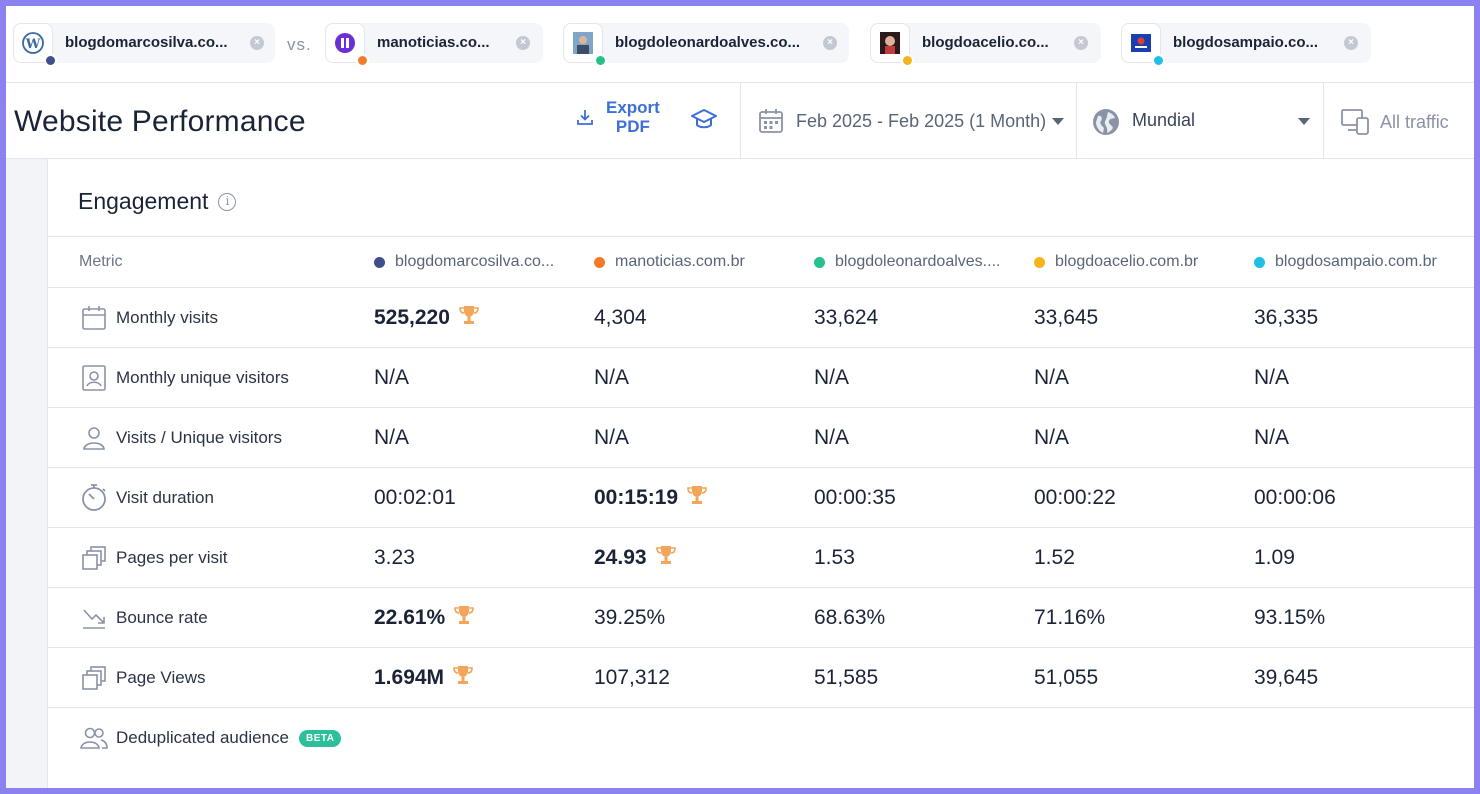 The image size is (1480, 794). What do you see at coordinates (227, 201) in the screenshot?
I see `info-icon: i` at bounding box center [227, 201].